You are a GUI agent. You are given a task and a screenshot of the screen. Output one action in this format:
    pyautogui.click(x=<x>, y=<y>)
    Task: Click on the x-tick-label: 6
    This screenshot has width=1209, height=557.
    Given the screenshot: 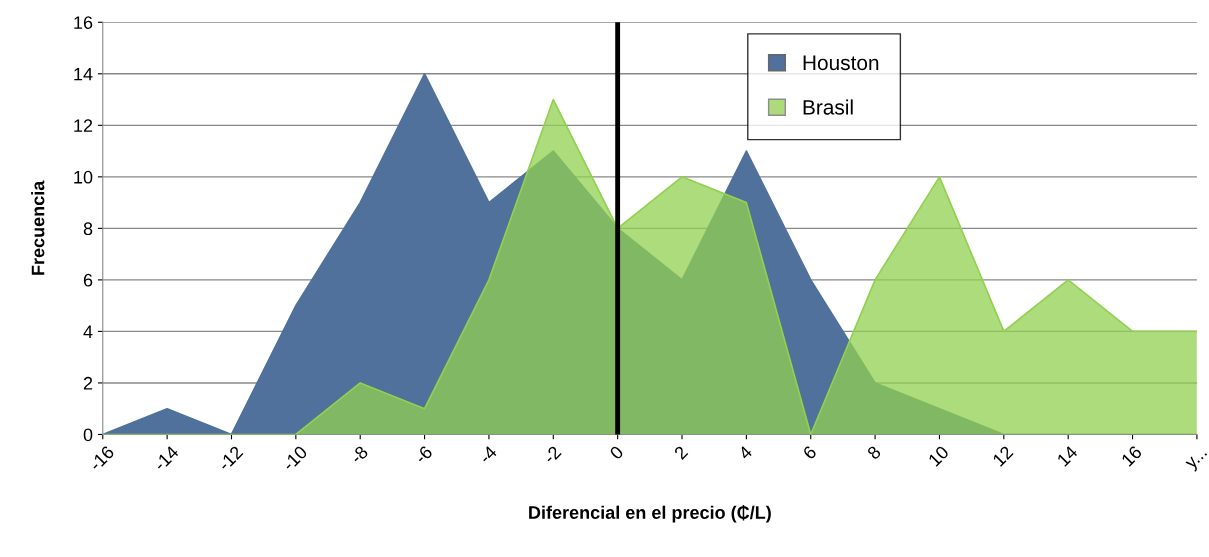 What is the action you would take?
    pyautogui.click(x=810, y=453)
    